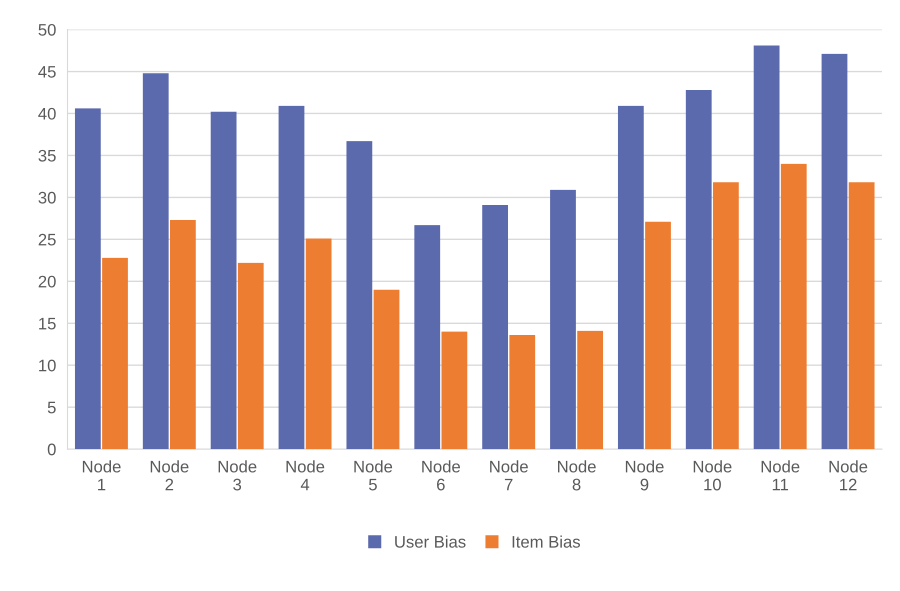  What do you see at coordinates (47, 72) in the screenshot?
I see `y-tick-label: 45` at bounding box center [47, 72].